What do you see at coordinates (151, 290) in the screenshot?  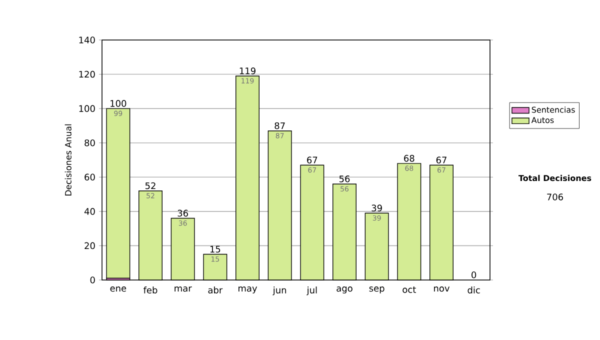 I see `x-tick-label: feb` at bounding box center [151, 290].